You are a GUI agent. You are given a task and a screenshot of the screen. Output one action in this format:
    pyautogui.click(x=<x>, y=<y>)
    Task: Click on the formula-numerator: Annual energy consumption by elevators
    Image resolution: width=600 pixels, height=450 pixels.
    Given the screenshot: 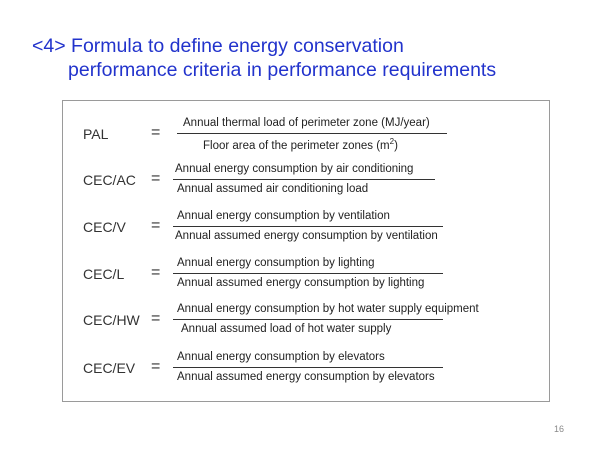 What is the action you would take?
    pyautogui.click(x=281, y=357)
    